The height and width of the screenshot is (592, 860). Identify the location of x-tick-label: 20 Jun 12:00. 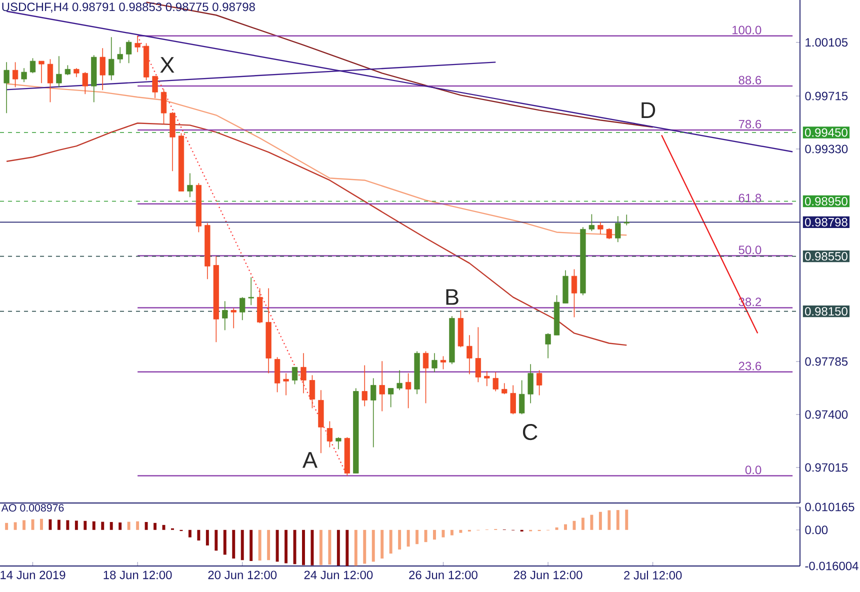
(242, 575).